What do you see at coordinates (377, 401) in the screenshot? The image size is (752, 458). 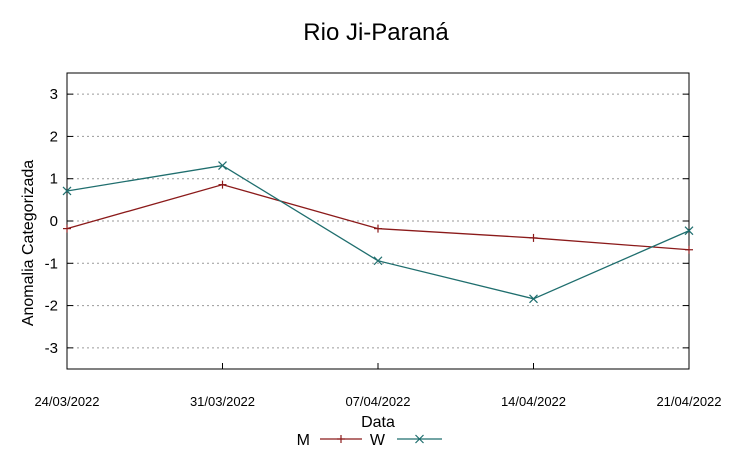 I see `x-tick-label: 07/04/2022` at bounding box center [377, 401].